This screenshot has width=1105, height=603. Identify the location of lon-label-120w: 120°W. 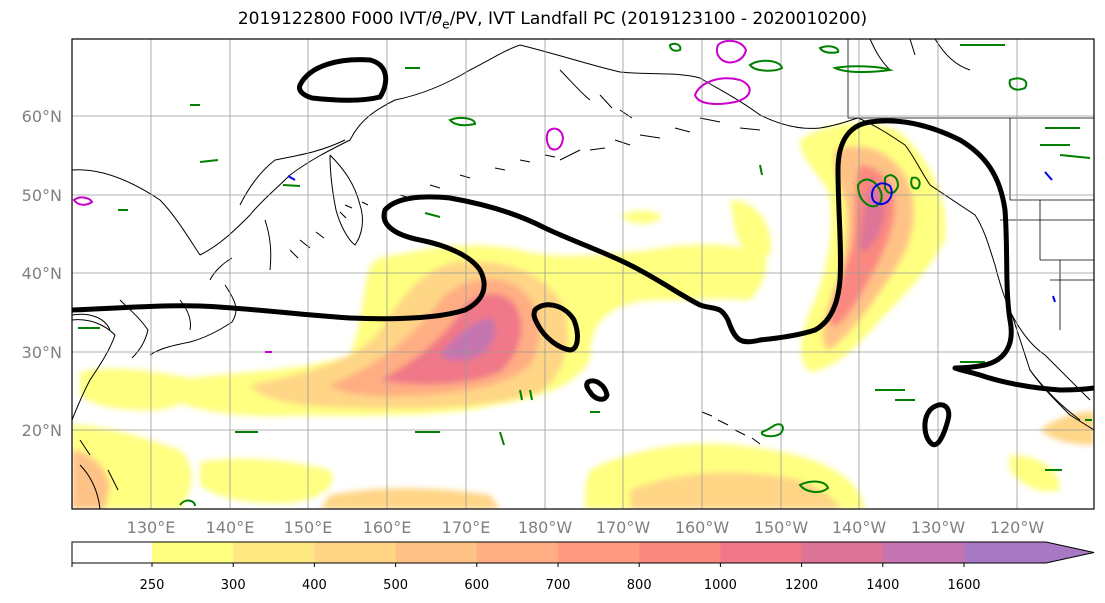
(1017, 527).